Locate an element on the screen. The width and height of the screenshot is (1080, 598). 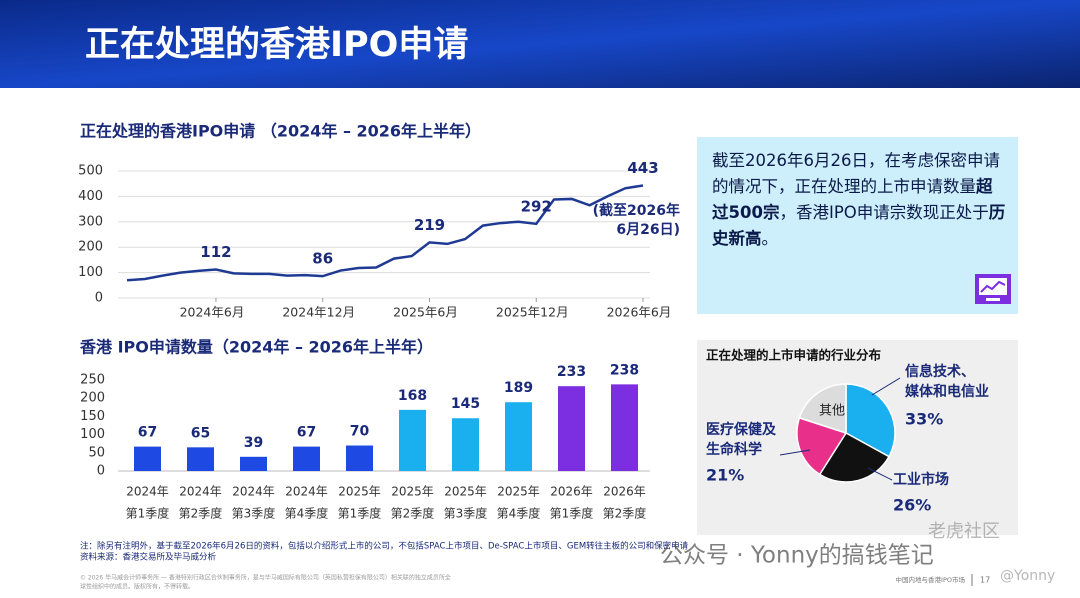
y-tick-label: 500 is located at coordinates (90, 171).